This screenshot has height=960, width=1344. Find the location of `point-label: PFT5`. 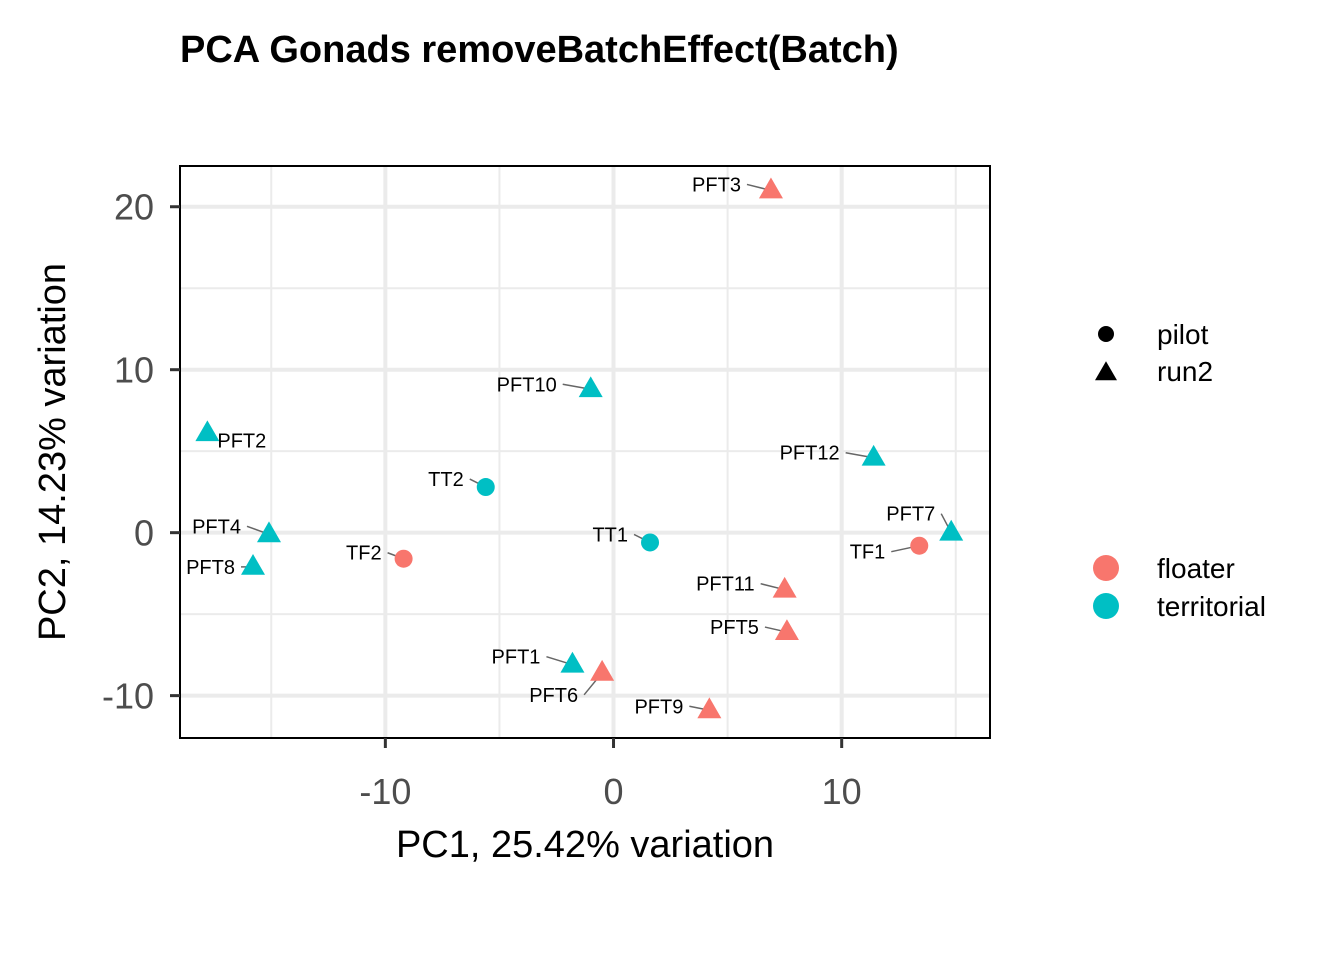

point-label: PFT5 is located at coordinates (734, 628).